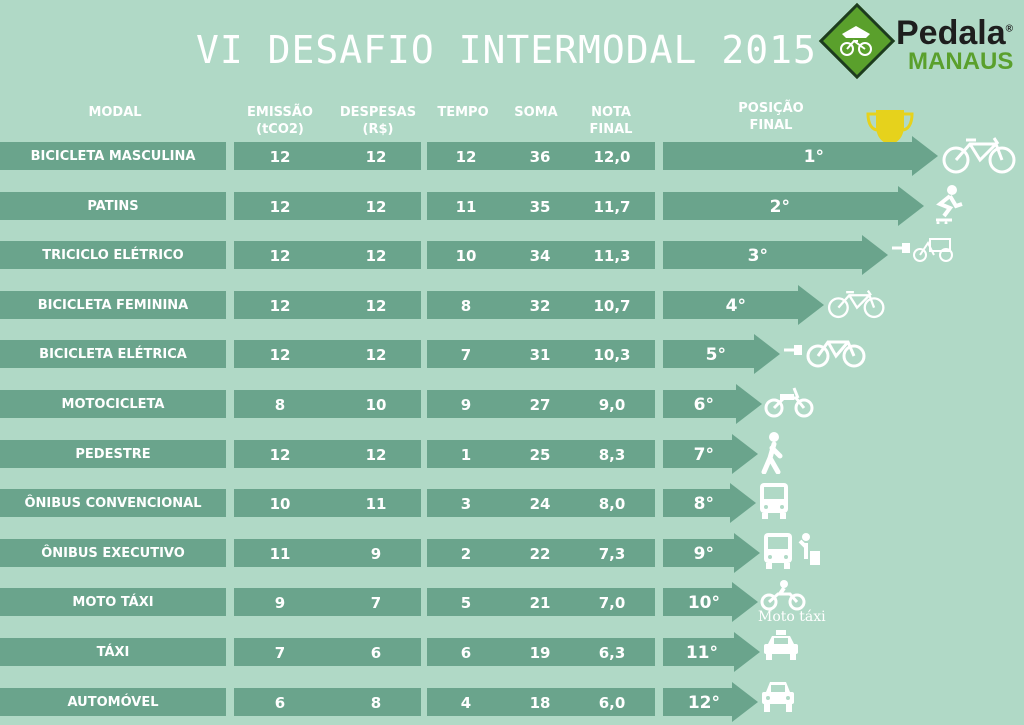 Image resolution: width=1024 pixels, height=725 pixels. I want to click on table-row: AUTOMÓVEL 6 8 4 18 6,0 12°, so click(512, 701).